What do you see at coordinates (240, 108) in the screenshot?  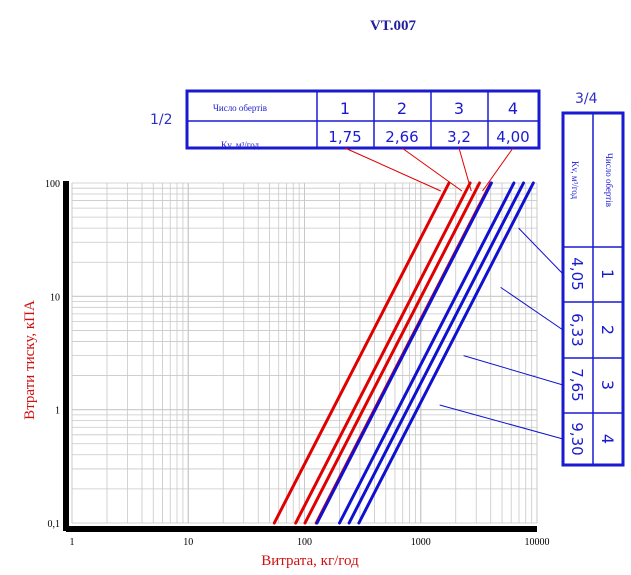 I see `legend-left-turns-label: Число обертів` at bounding box center [240, 108].